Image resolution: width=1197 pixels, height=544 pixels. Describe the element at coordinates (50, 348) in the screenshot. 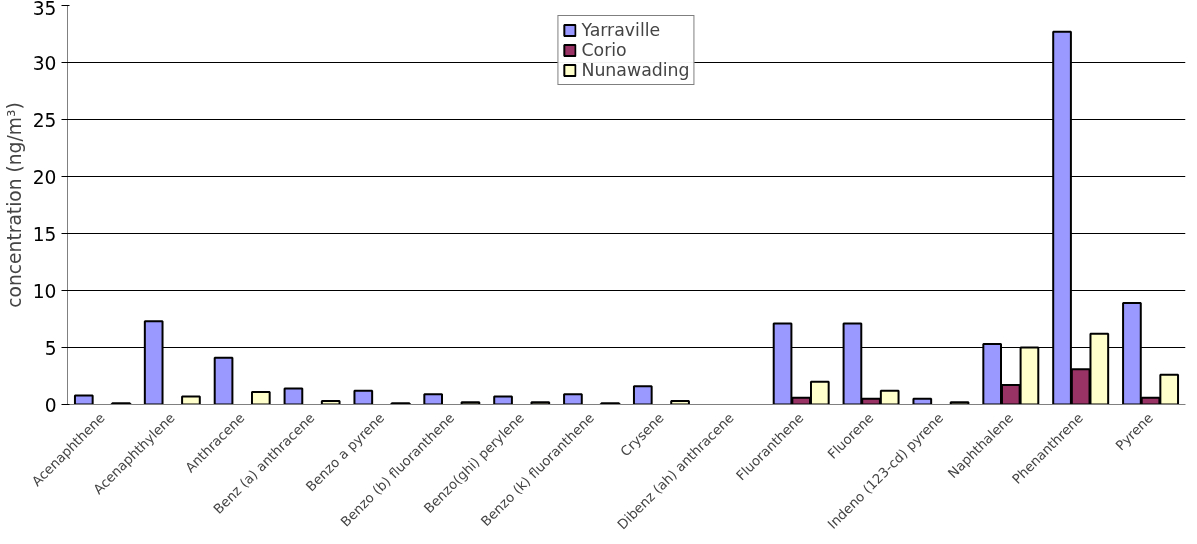

I see `y-tick-label: 5` at that location.